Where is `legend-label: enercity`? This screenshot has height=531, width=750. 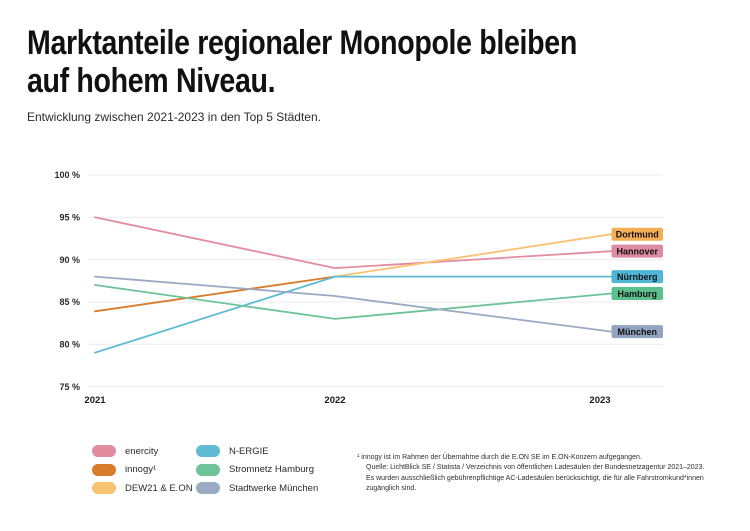 legend-label: enercity is located at coordinates (142, 451).